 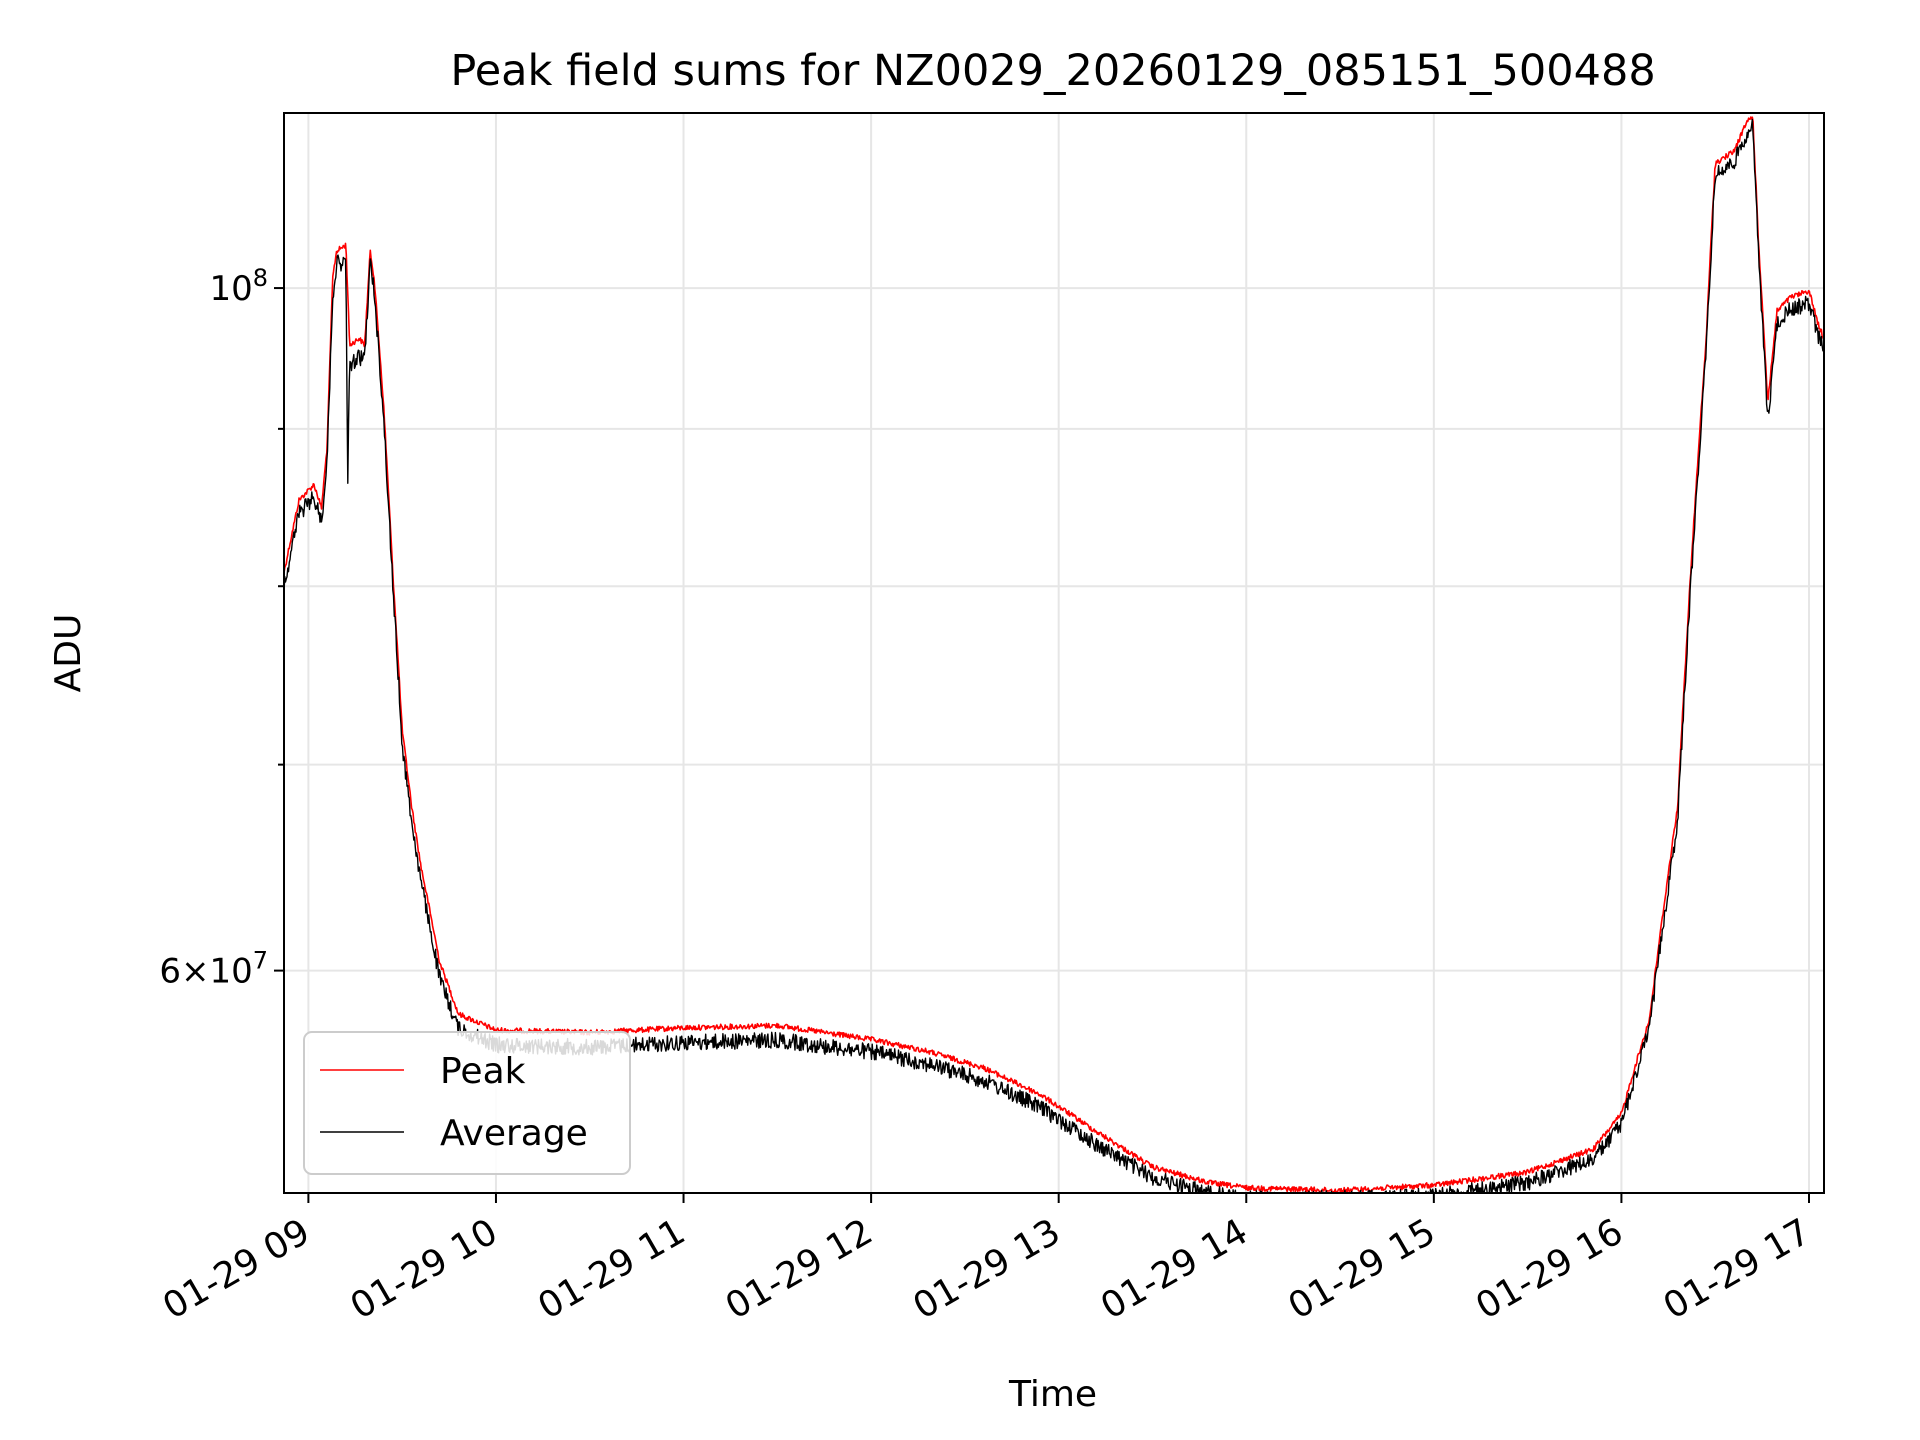 What do you see at coordinates (483, 1071) in the screenshot?
I see `legend-label-peak: Peak` at bounding box center [483, 1071].